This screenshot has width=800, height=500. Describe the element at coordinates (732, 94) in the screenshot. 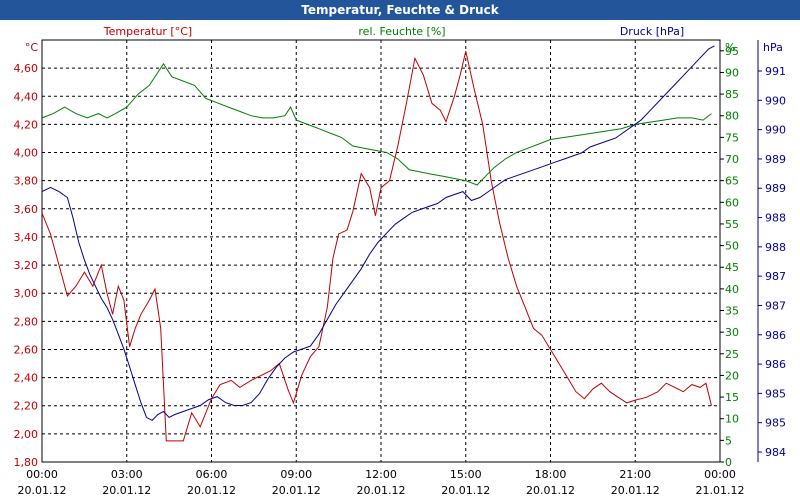

I see `humidity-tick: 85` at that location.